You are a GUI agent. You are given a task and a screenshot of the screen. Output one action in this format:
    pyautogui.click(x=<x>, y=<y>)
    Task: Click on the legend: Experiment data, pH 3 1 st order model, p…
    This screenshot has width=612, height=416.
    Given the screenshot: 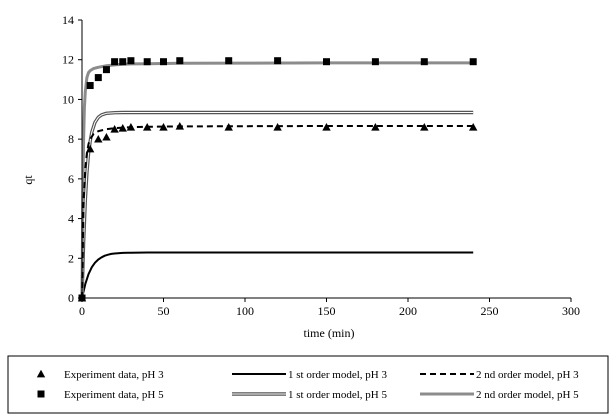 What is the action you would take?
    pyautogui.click(x=308, y=384)
    